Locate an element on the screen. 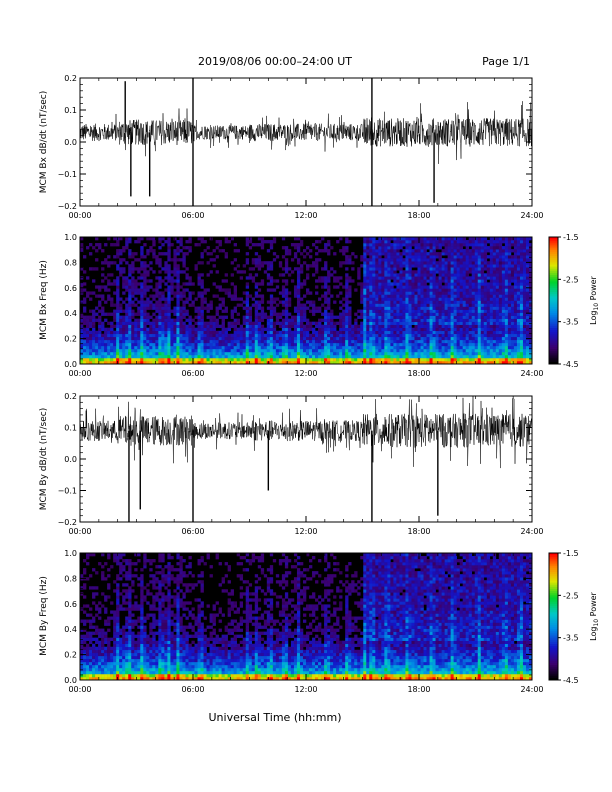  y-tick-label: 0.2 is located at coordinates (70, 78).